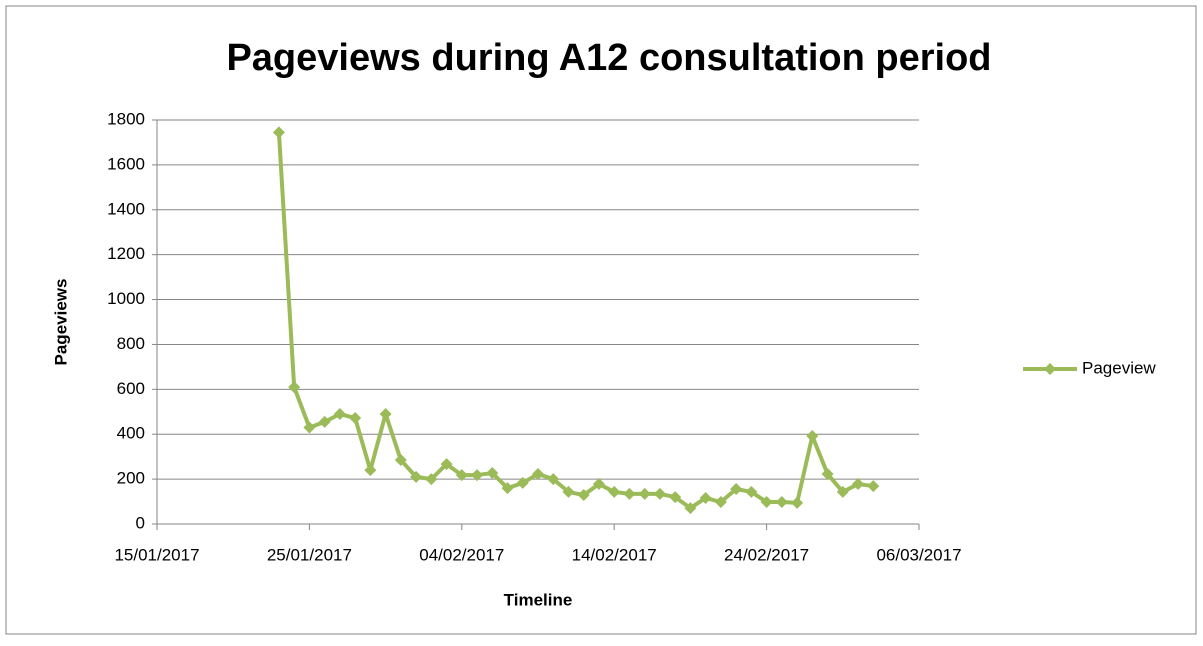 This screenshot has height=646, width=1203. Describe the element at coordinates (131, 478) in the screenshot. I see `y-tick-label: 200` at that location.